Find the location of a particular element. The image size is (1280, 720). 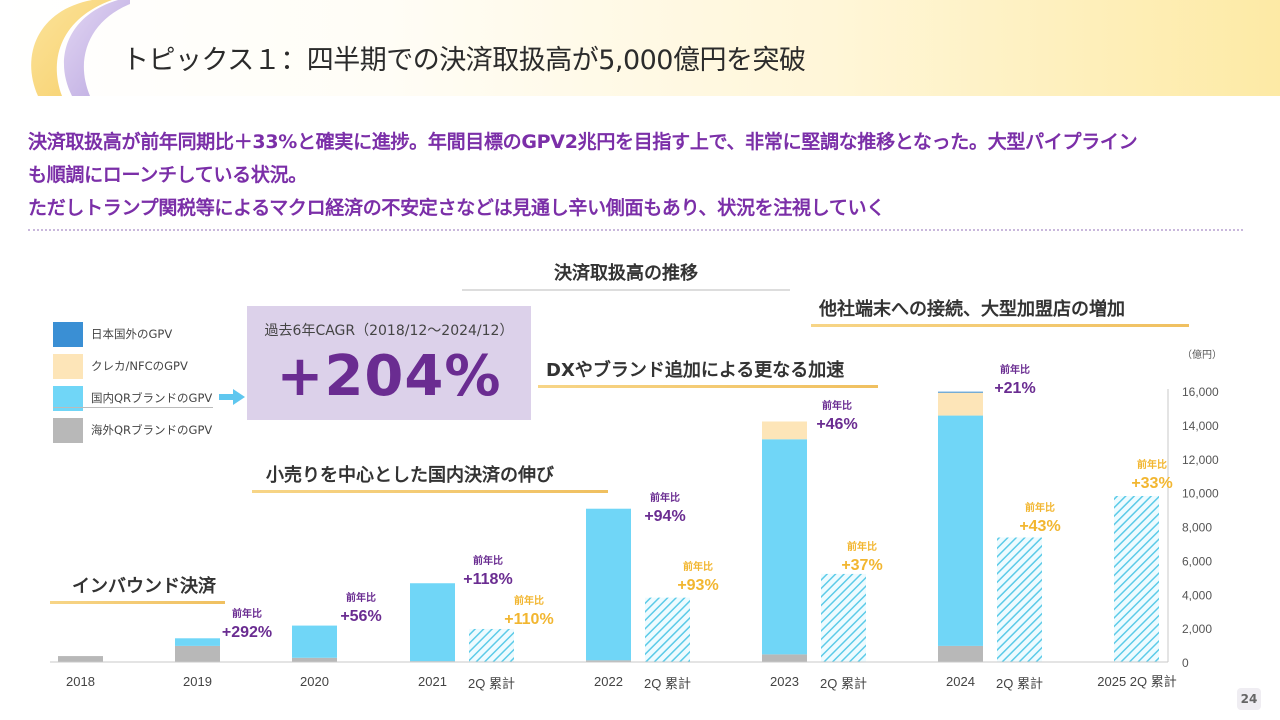

highlight-terminal-merchants: 他社端末への接続、大型加盟店の増加 is located at coordinates (1000, 311).